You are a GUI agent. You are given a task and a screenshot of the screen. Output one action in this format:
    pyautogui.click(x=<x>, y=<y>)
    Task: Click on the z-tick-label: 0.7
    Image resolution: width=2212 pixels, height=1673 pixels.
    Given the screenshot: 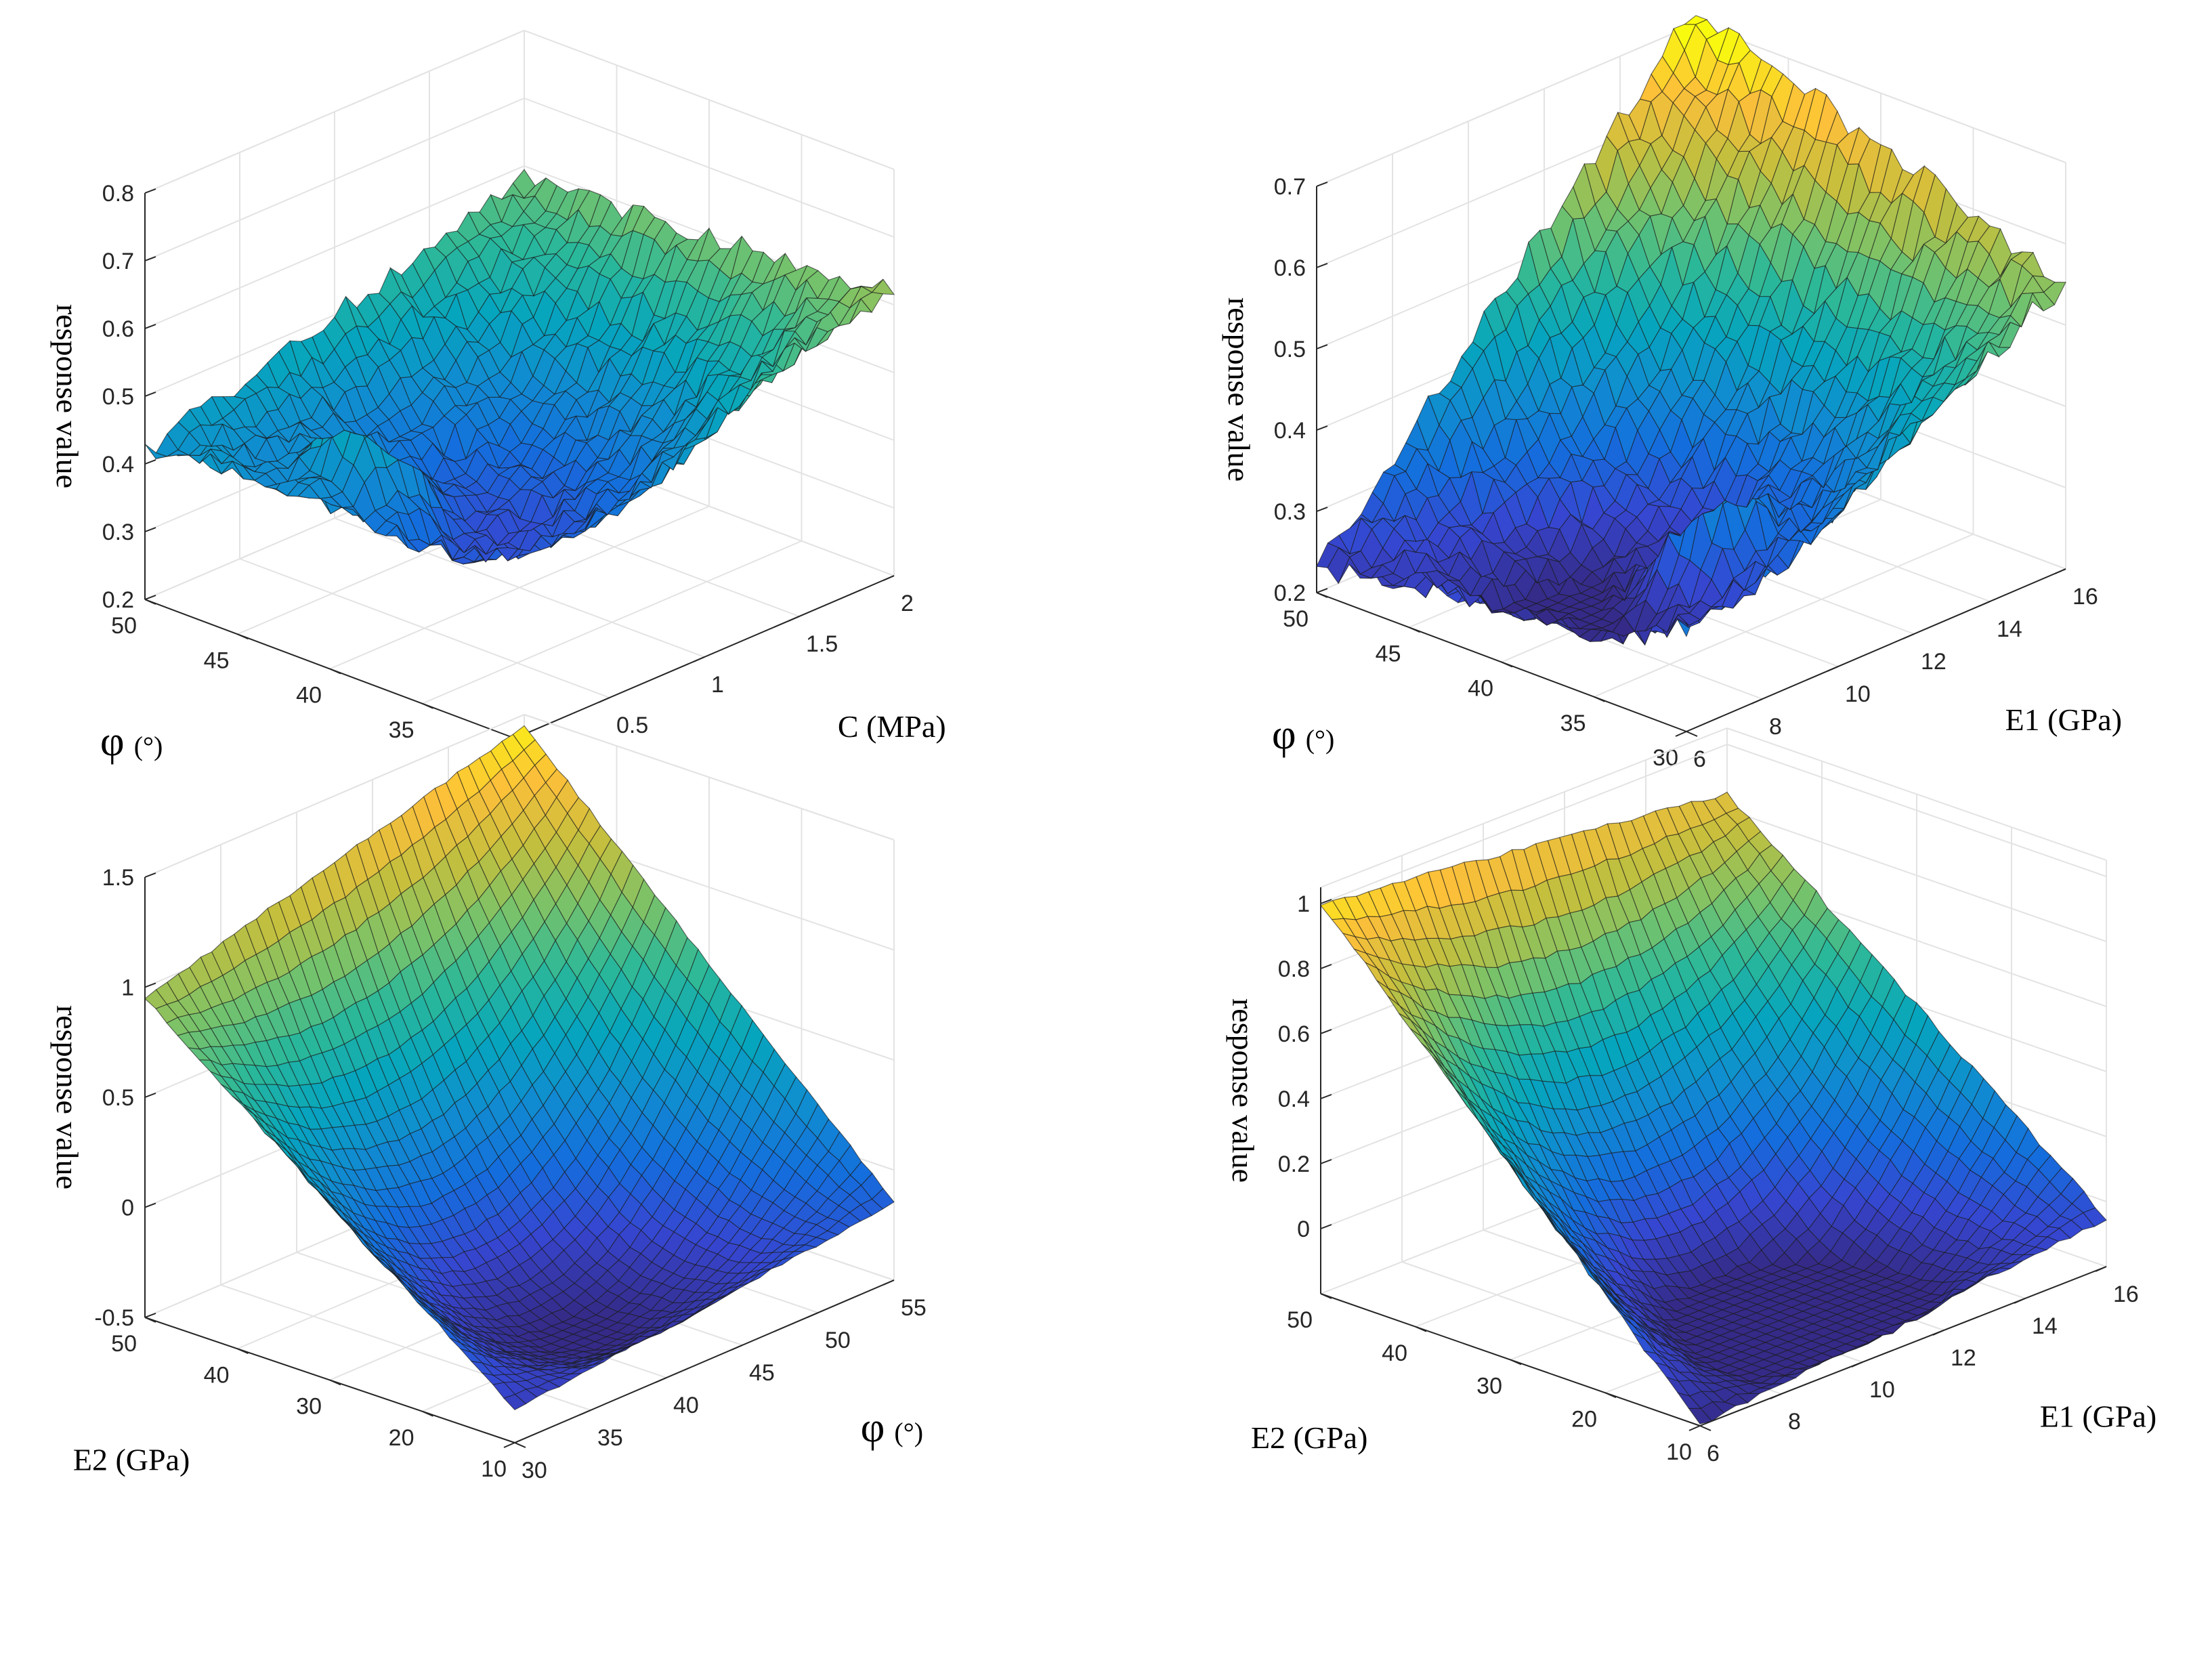 What is the action you would take?
    pyautogui.click(x=118, y=261)
    